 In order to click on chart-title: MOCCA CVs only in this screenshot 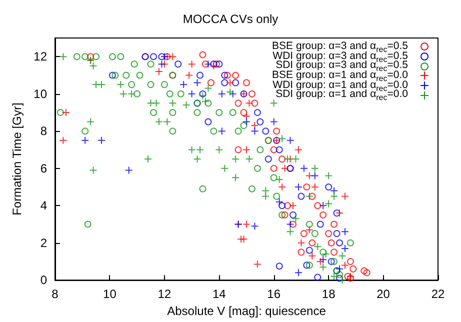, I will do `click(230, 19)`.